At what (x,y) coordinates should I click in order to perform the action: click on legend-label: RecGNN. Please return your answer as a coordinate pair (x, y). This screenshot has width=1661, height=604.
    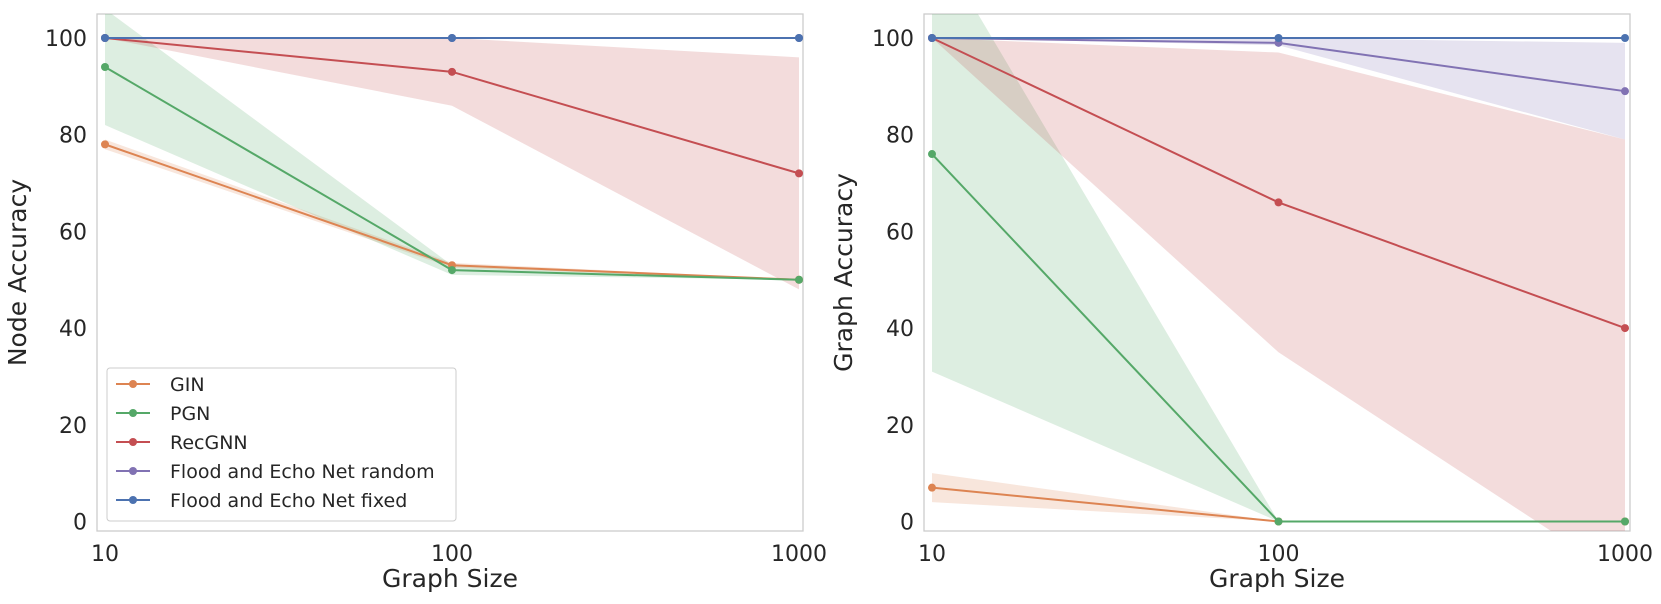
    Looking at the image, I should click on (209, 443).